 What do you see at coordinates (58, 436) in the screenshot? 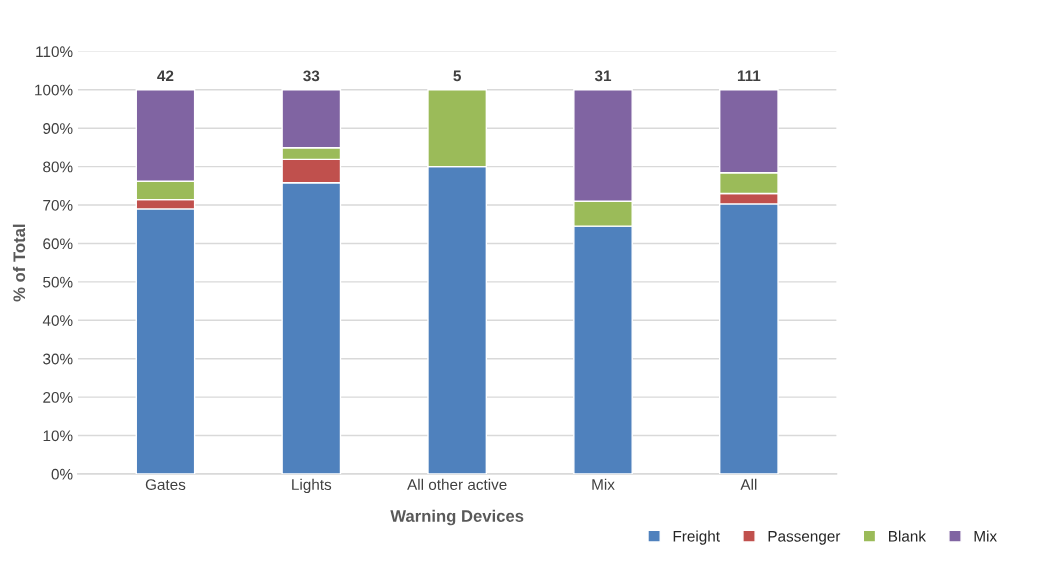
I see `y-tick-label: 10%` at bounding box center [58, 436].